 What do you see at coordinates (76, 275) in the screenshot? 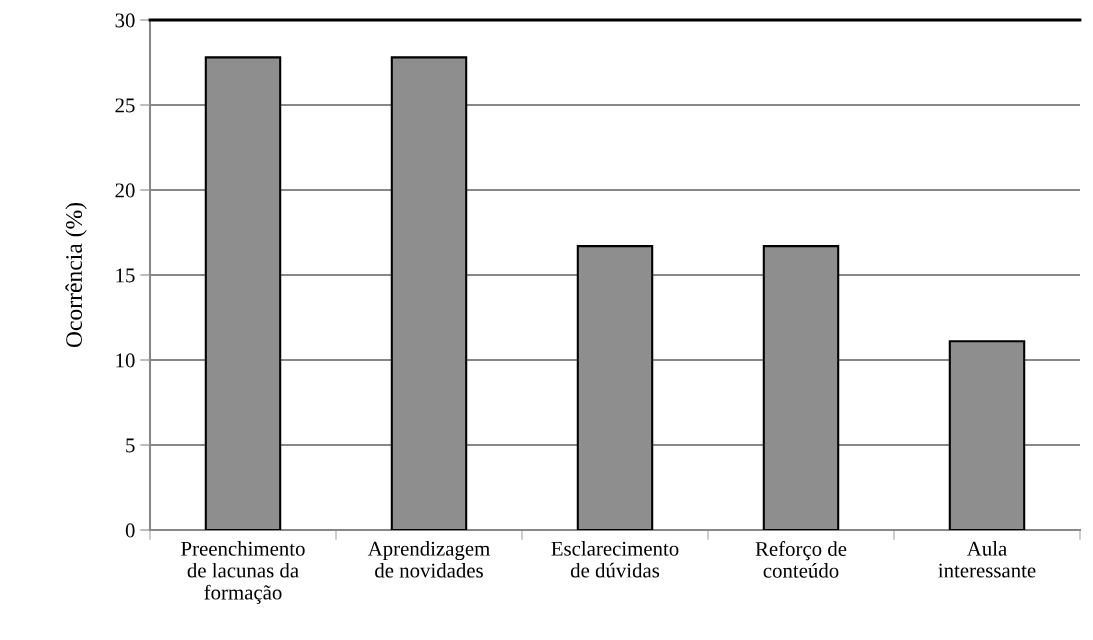
I see `y-axis-title: Ocorrência (%)` at bounding box center [76, 275].